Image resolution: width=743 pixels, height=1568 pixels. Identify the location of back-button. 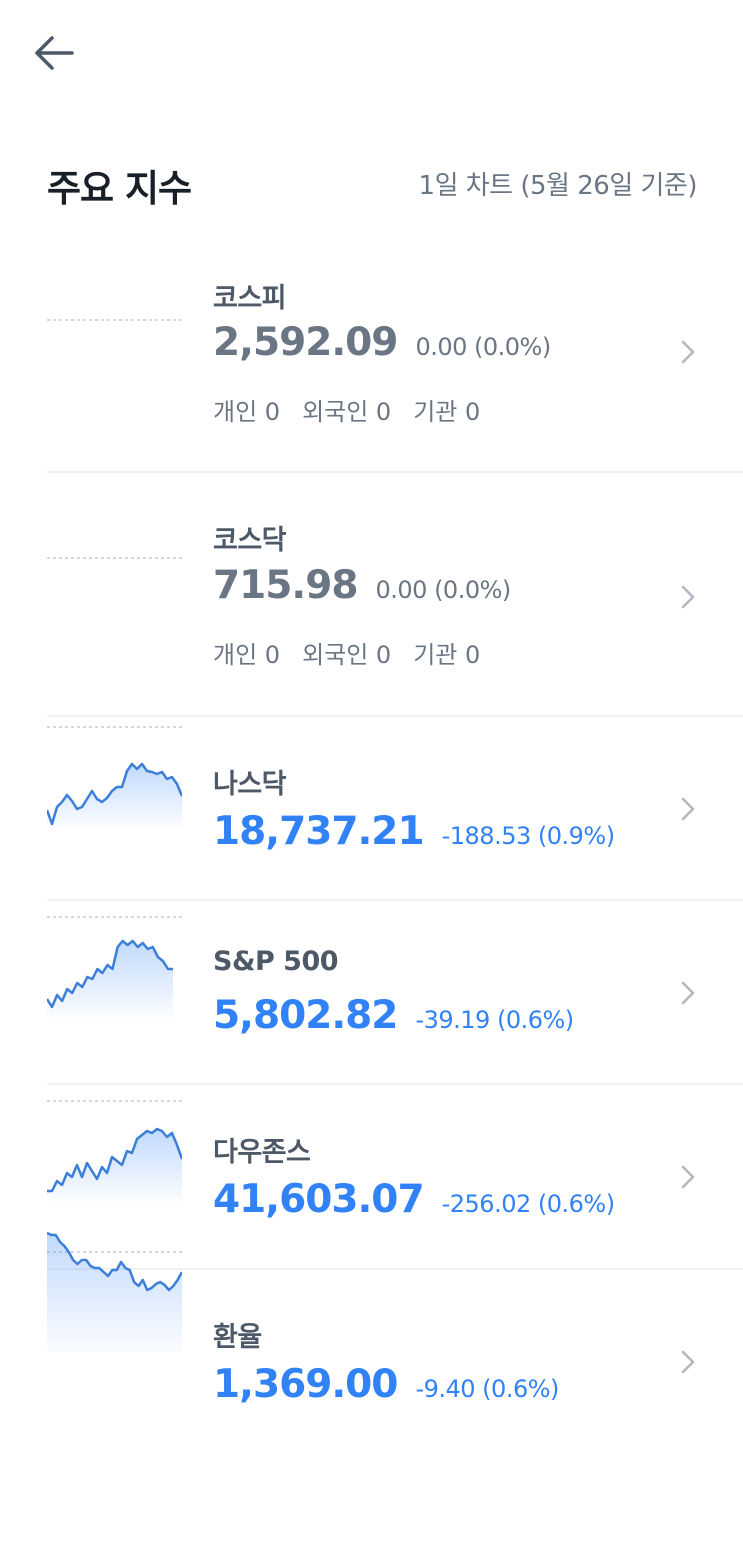
(55, 53).